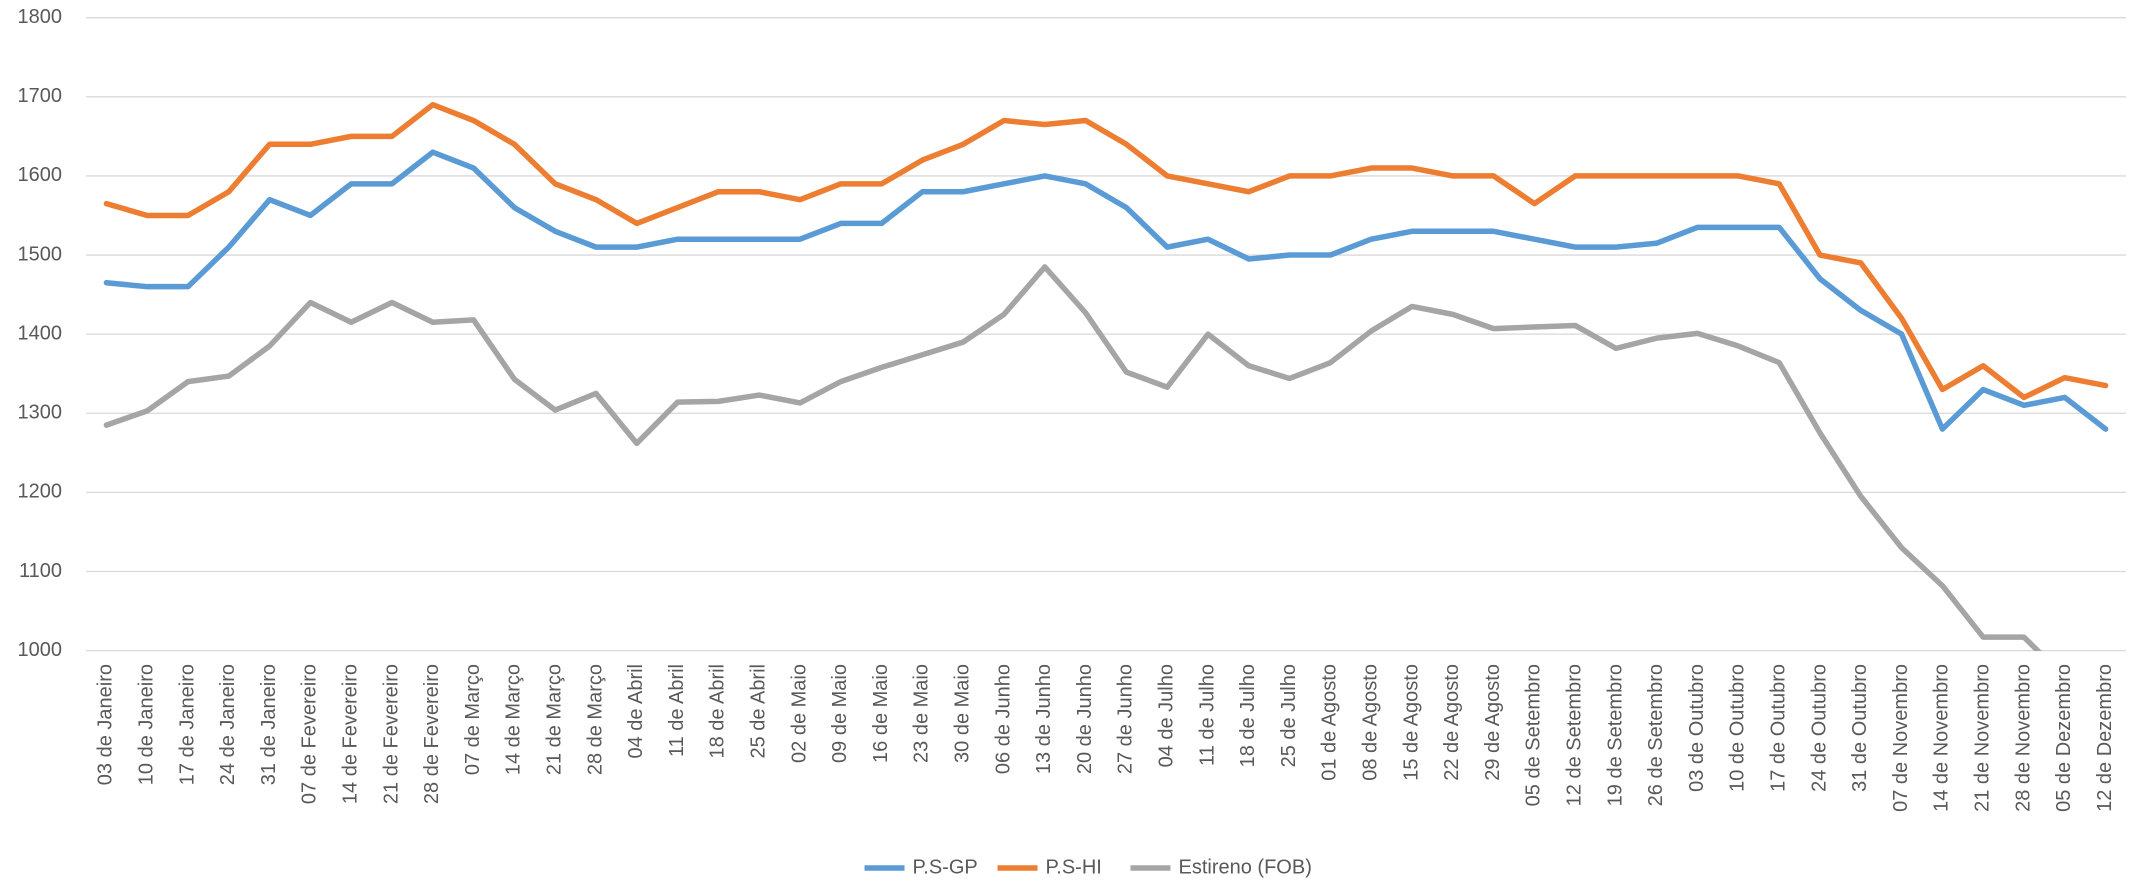 Image resolution: width=2134 pixels, height=882 pixels. What do you see at coordinates (1248, 715) in the screenshot?
I see `x-tick-label: 18 de Julho` at bounding box center [1248, 715].